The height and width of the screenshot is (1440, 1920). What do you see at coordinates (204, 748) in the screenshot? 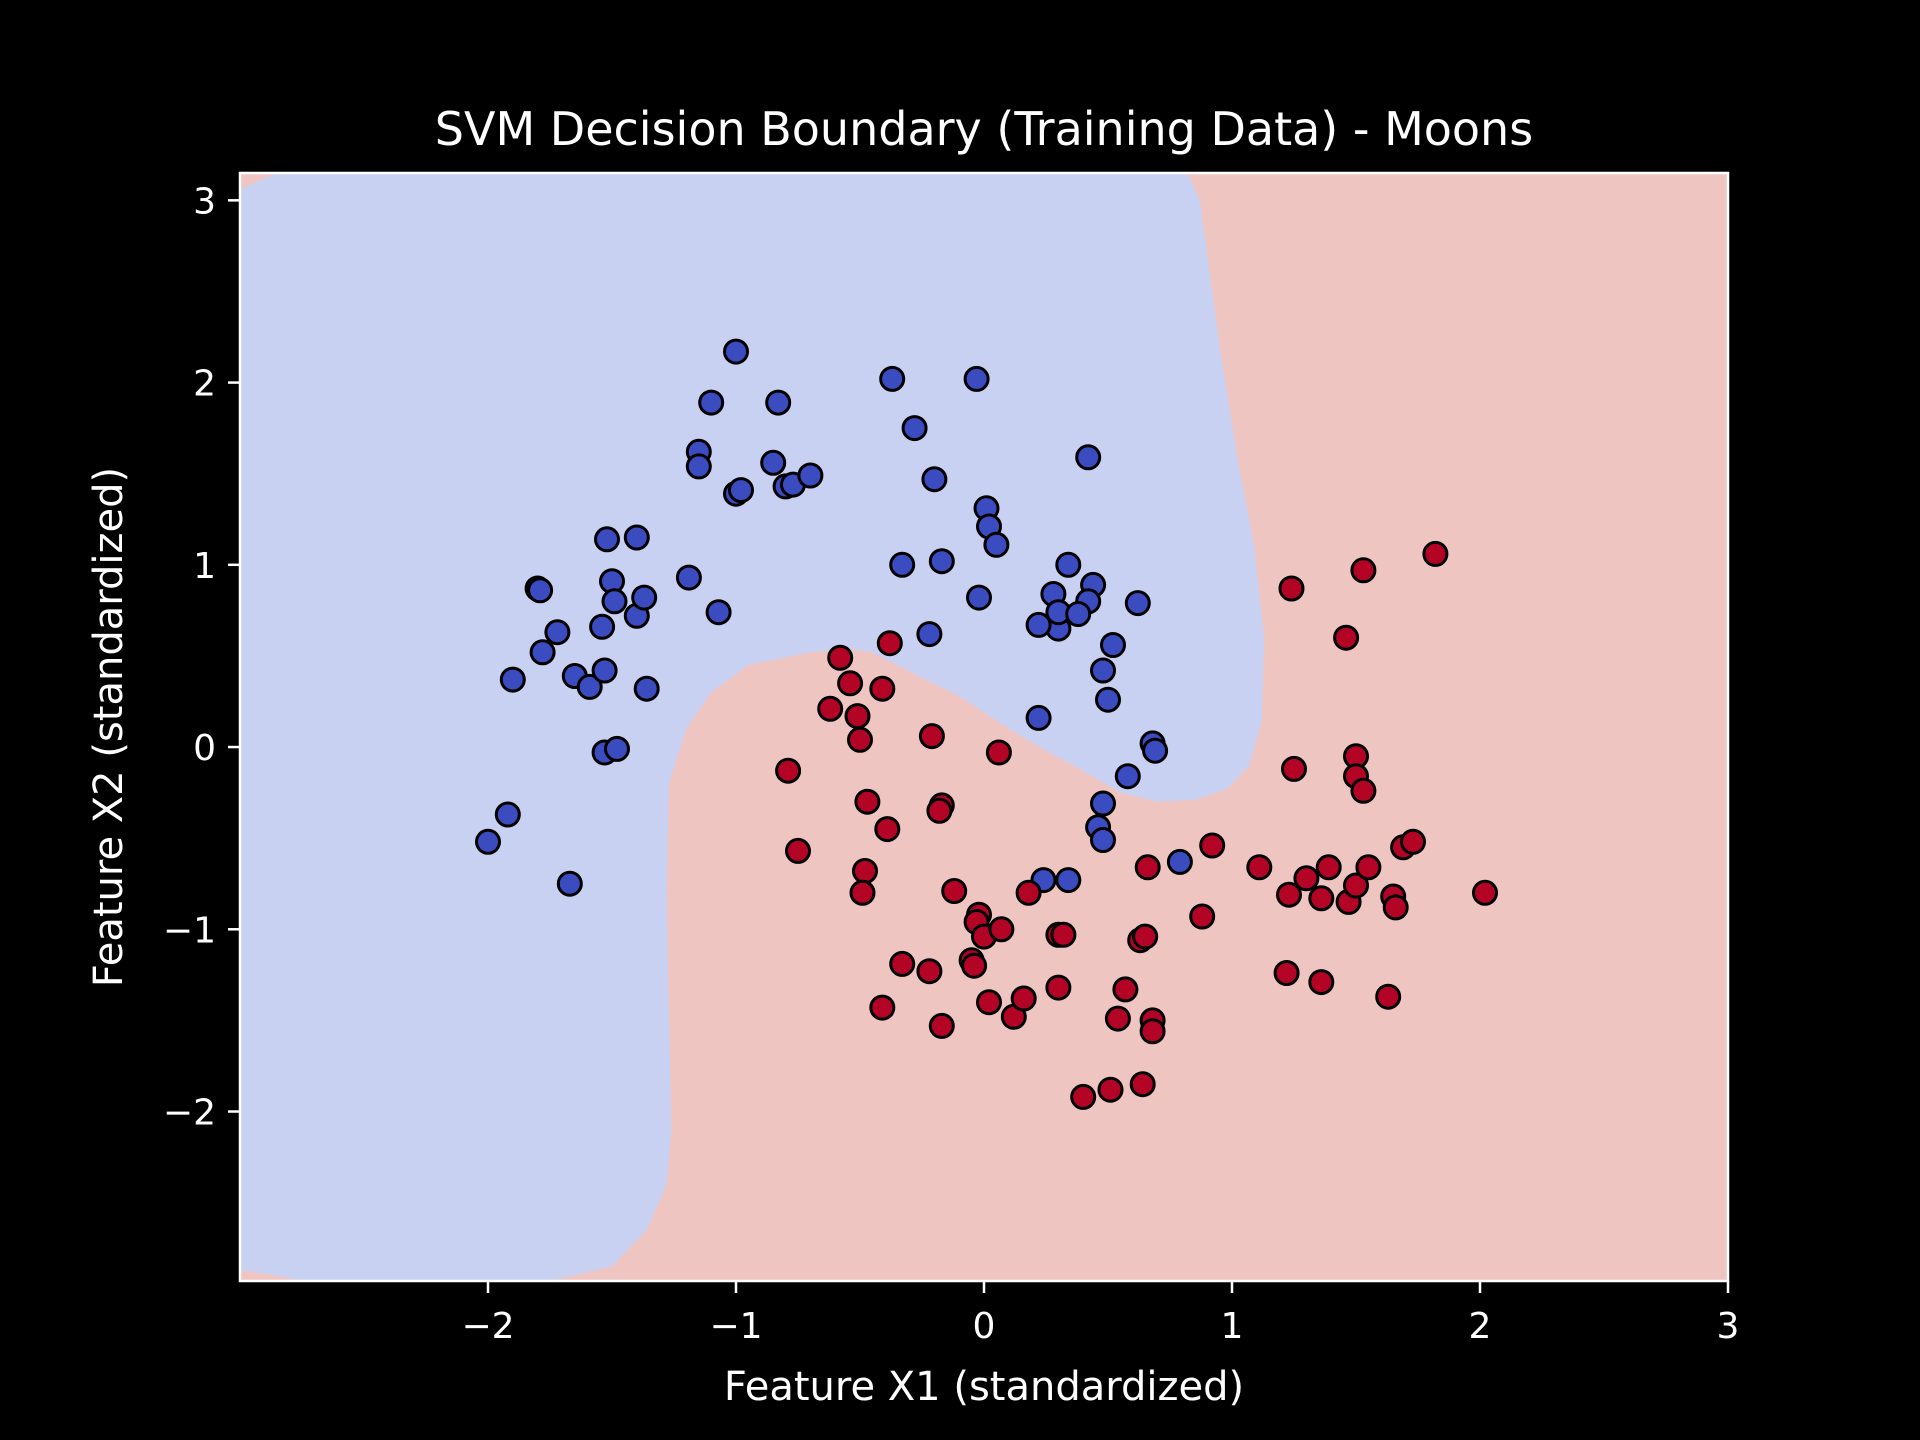
I see `y-tick-label: 0` at bounding box center [204, 748].